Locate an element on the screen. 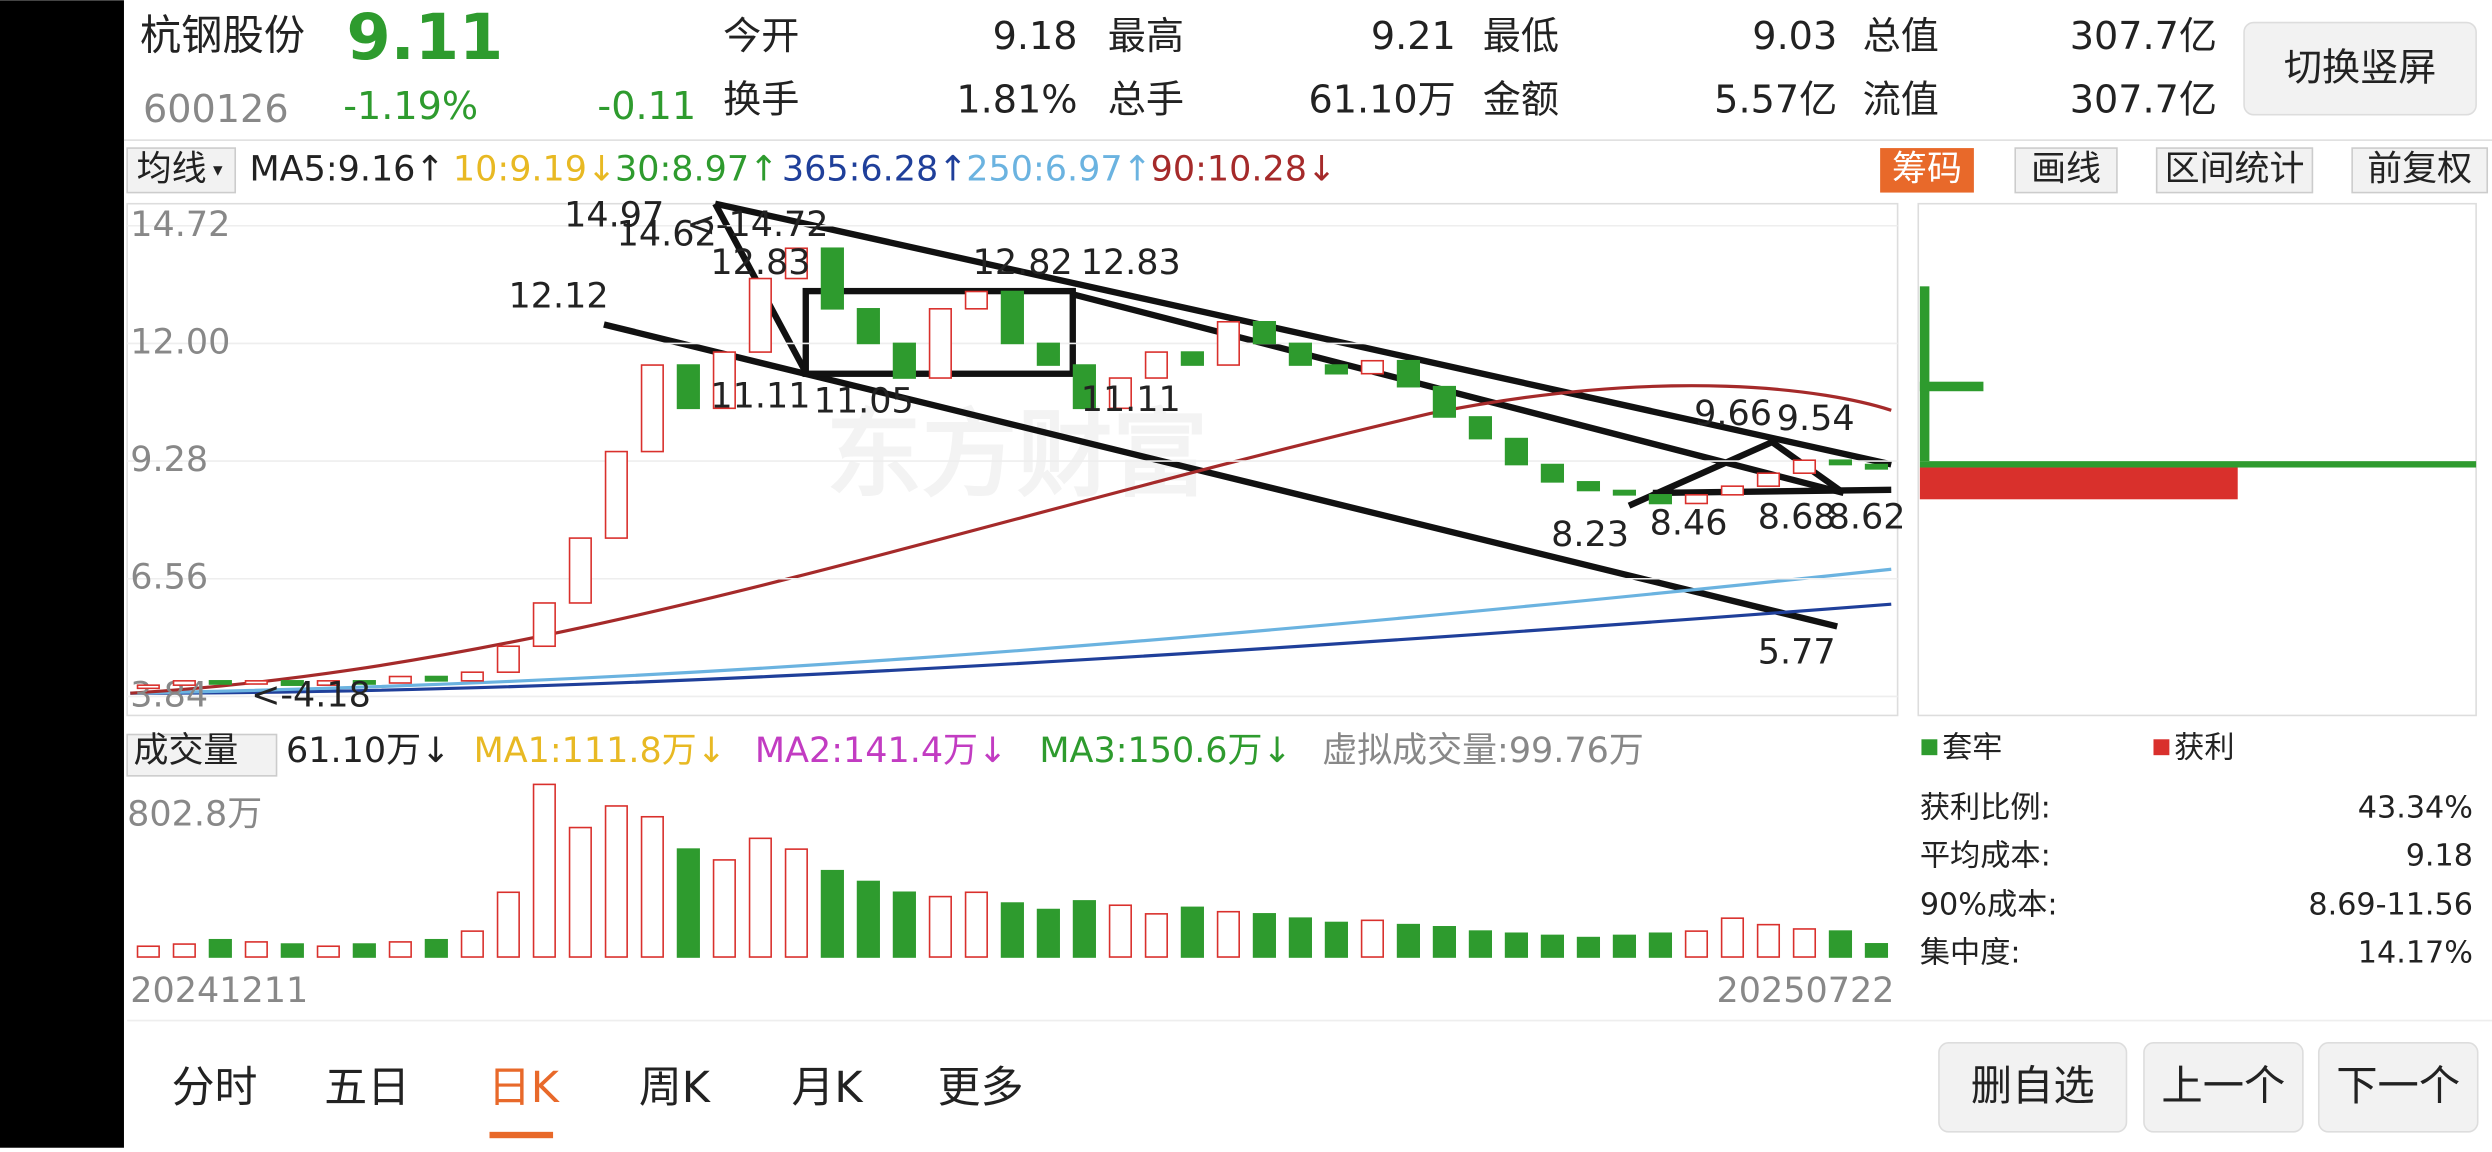 This screenshot has width=2492, height=1152. legend-label: 获利 is located at coordinates (2204, 747).